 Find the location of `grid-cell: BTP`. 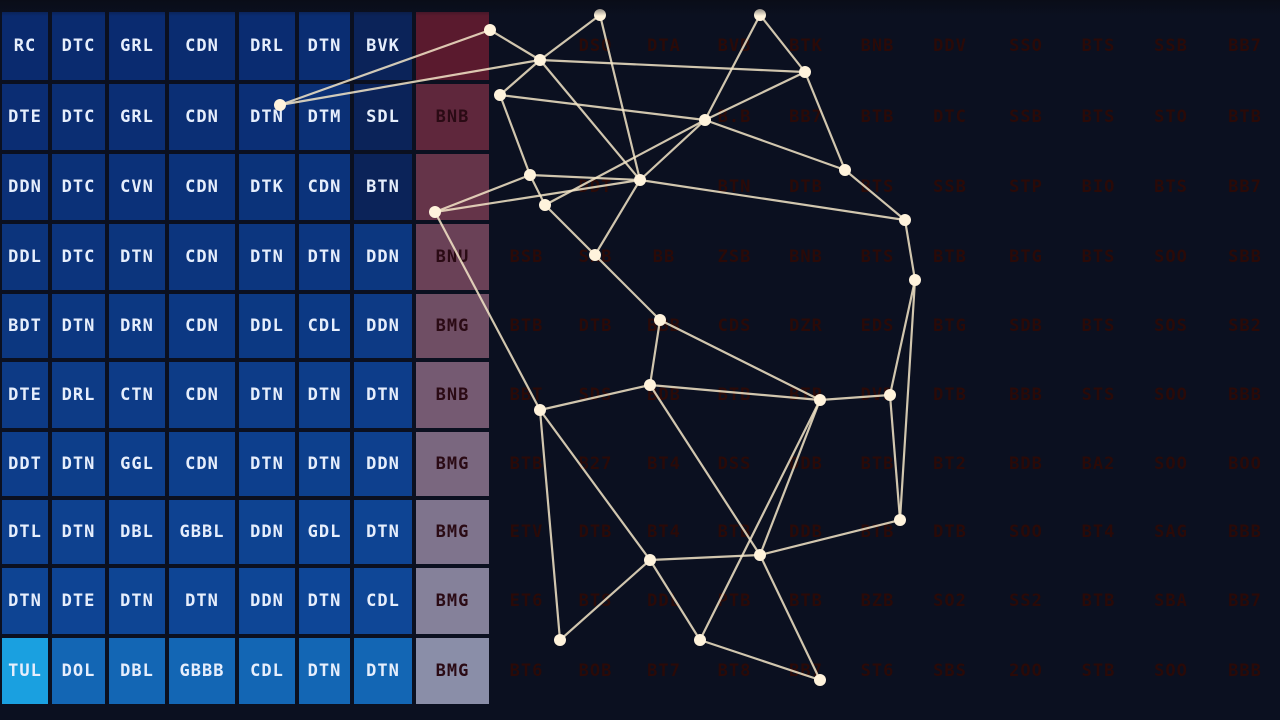

grid-cell: BTP is located at coordinates (806, 395).